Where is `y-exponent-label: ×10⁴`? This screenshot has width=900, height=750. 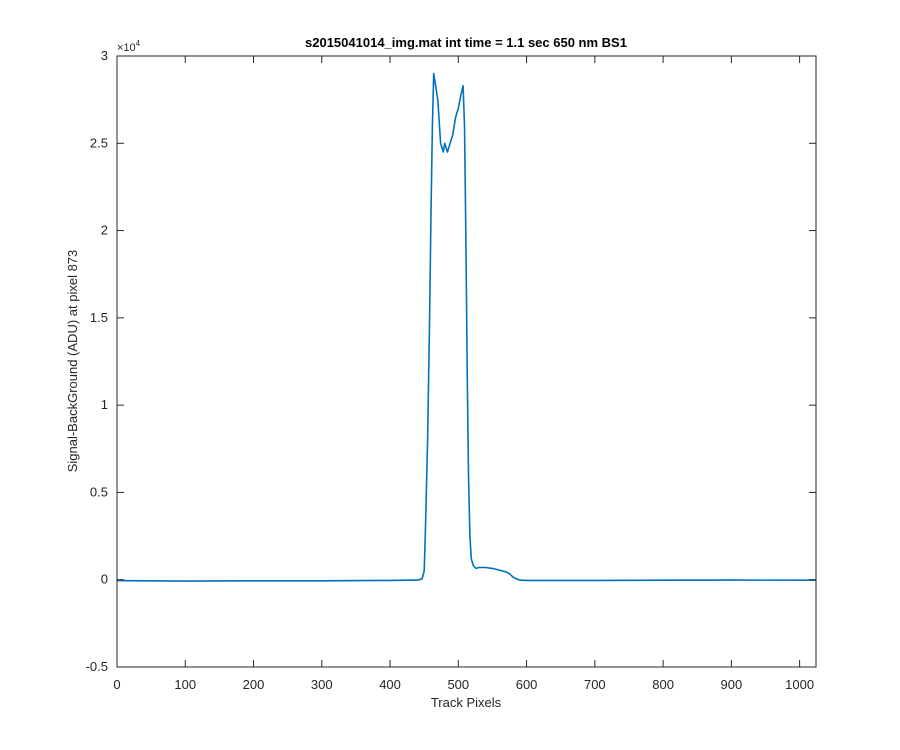 y-exponent-label: ×10⁴ is located at coordinates (129, 46).